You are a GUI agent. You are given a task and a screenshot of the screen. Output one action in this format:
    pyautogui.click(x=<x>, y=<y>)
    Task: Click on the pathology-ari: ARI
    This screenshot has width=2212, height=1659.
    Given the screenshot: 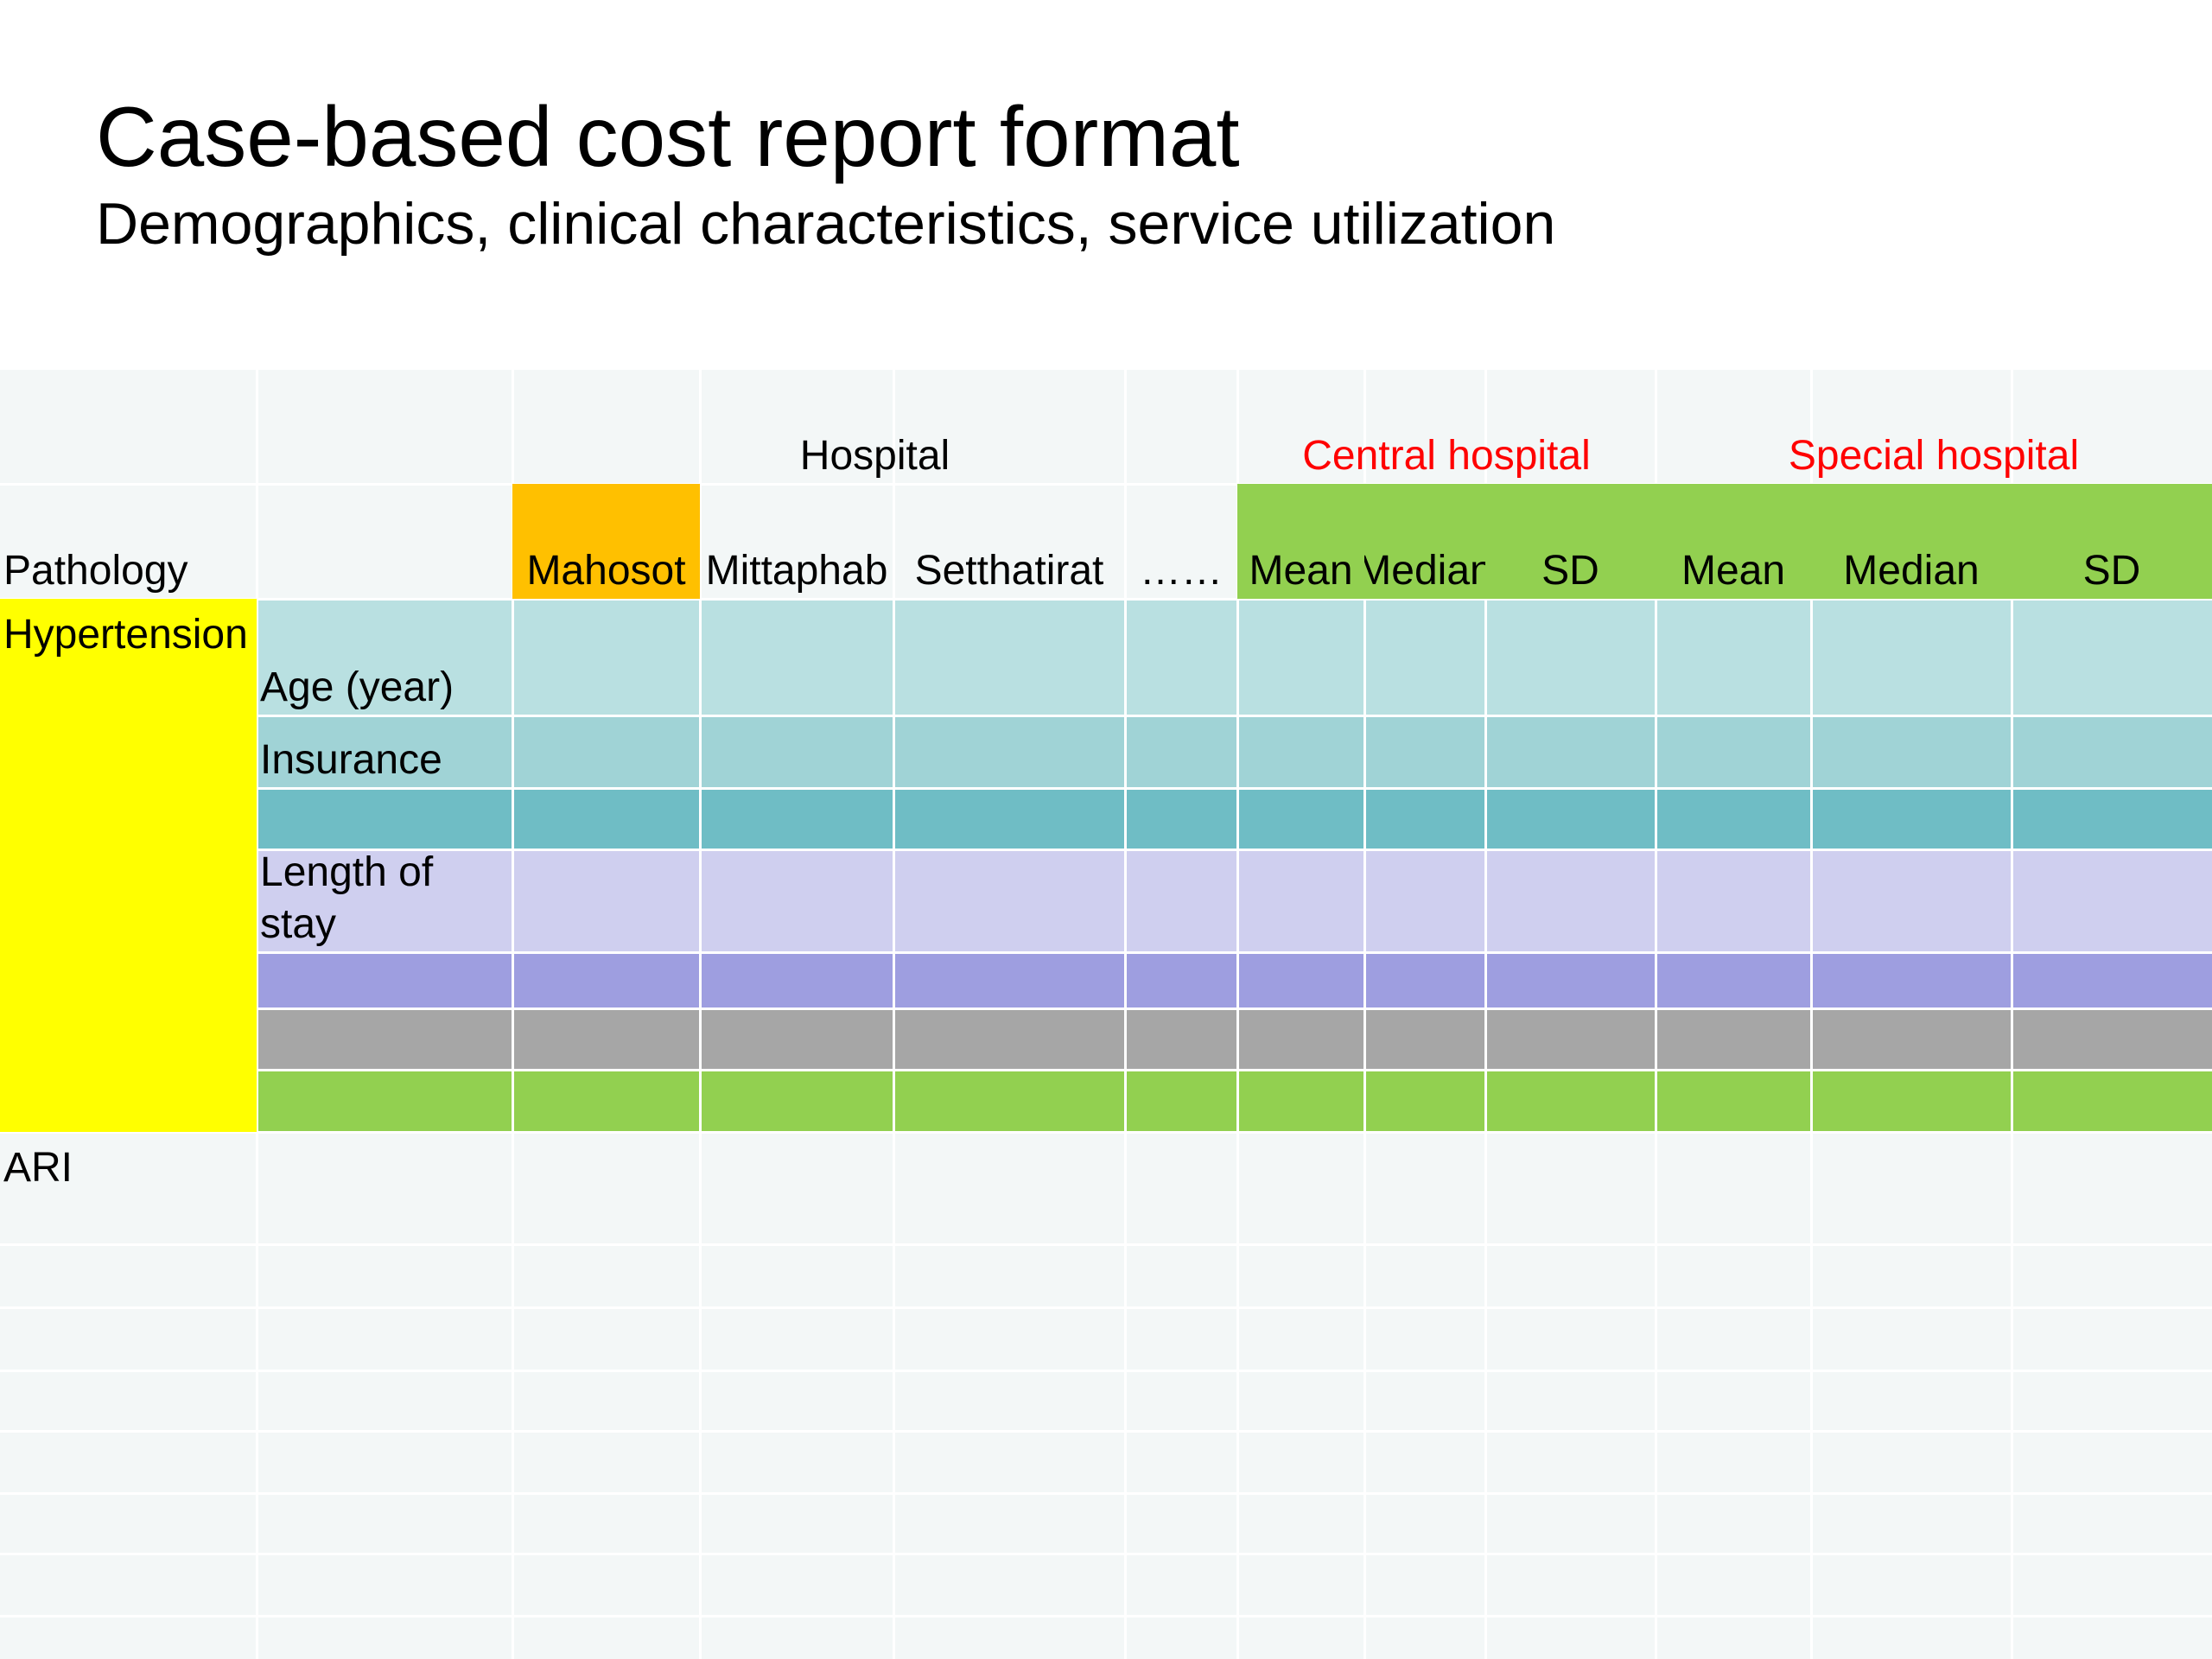 What is the action you would take?
    pyautogui.click(x=38, y=1168)
    